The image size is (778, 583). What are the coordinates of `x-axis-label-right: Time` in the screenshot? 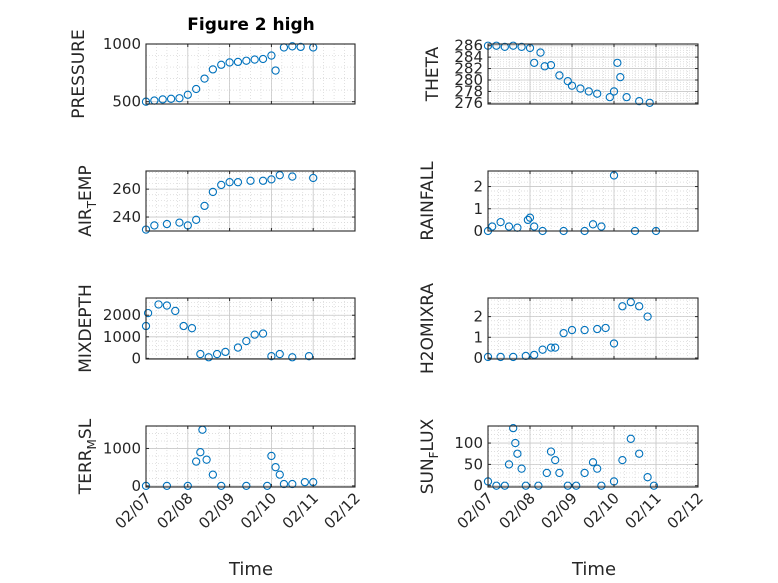 It's located at (593, 569).